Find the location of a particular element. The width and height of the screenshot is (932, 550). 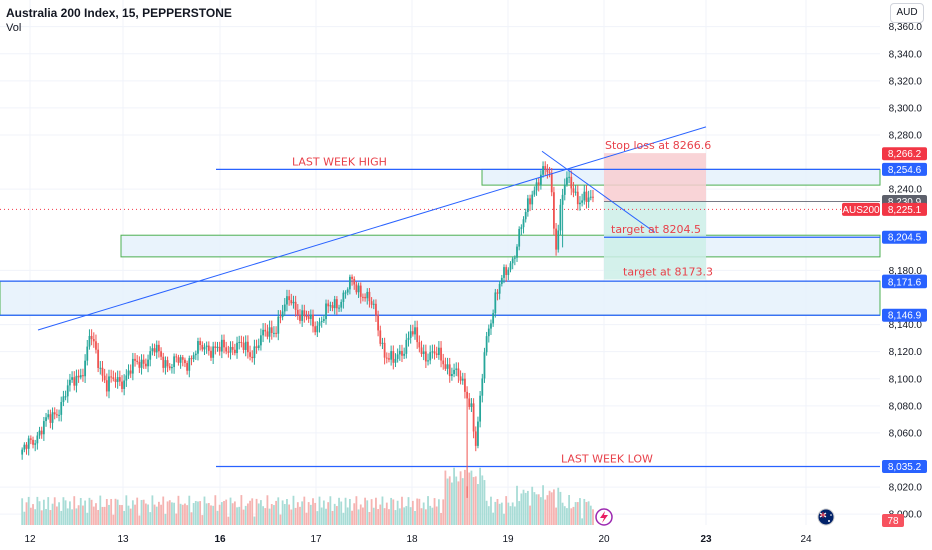

symbol-tag: AUS200 is located at coordinates (861, 209).